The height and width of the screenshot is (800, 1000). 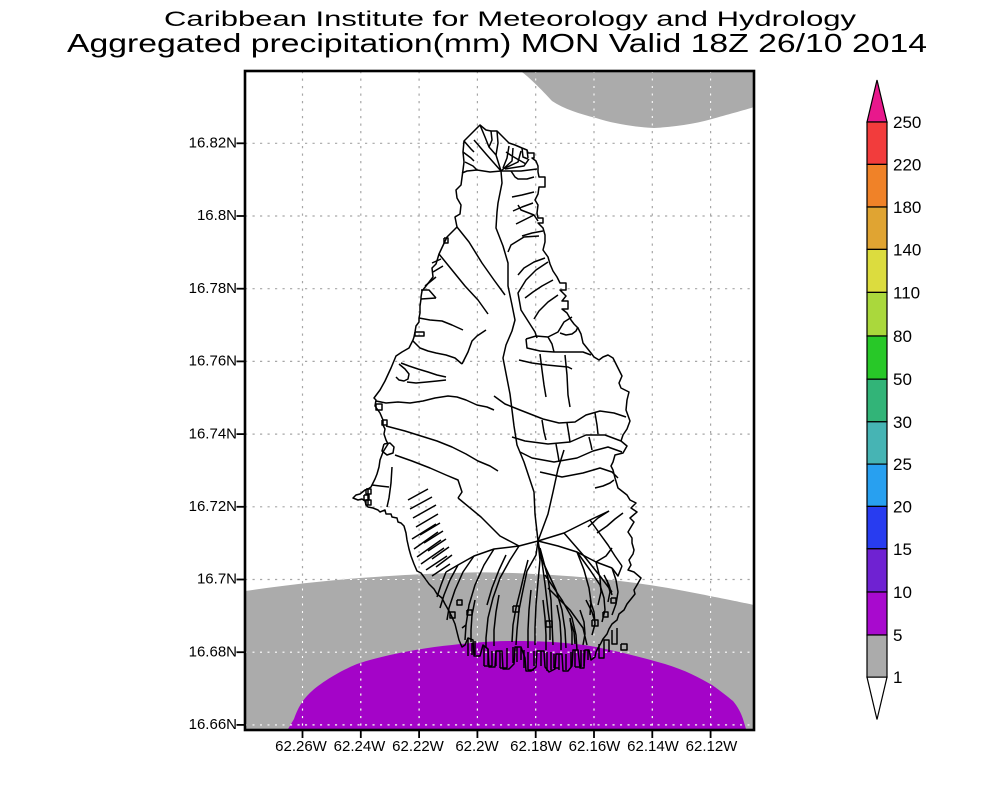 I want to click on svg-text: 180, so click(x=907, y=207).